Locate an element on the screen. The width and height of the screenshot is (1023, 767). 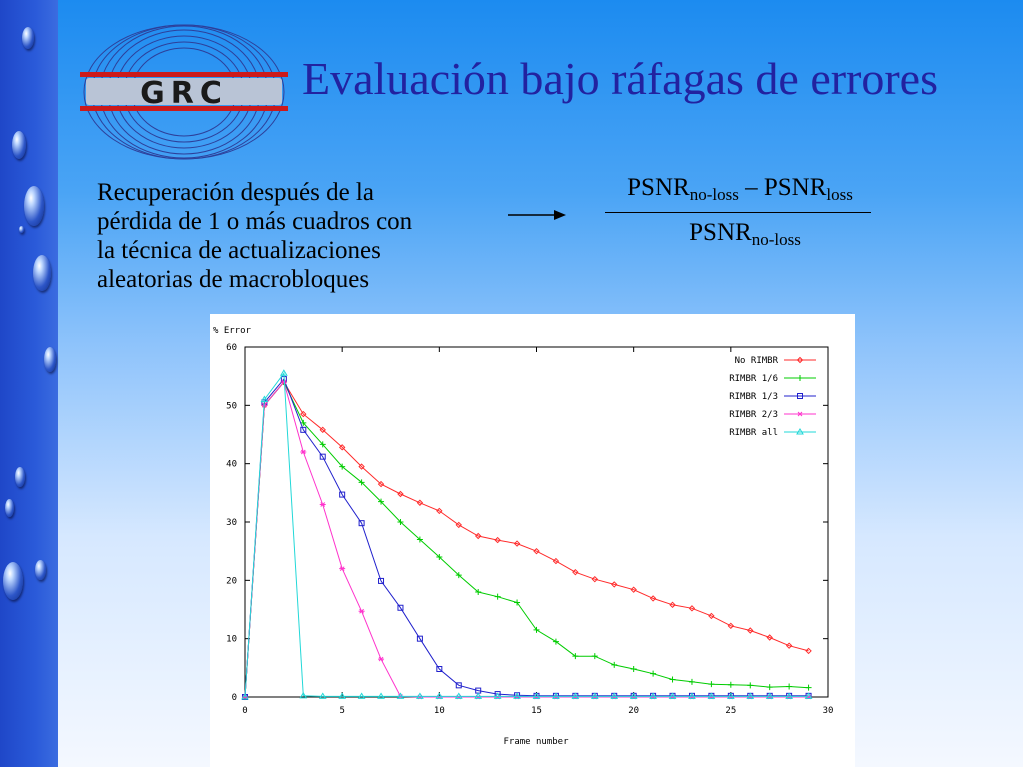
grc-logo: GRC is located at coordinates (184, 92).